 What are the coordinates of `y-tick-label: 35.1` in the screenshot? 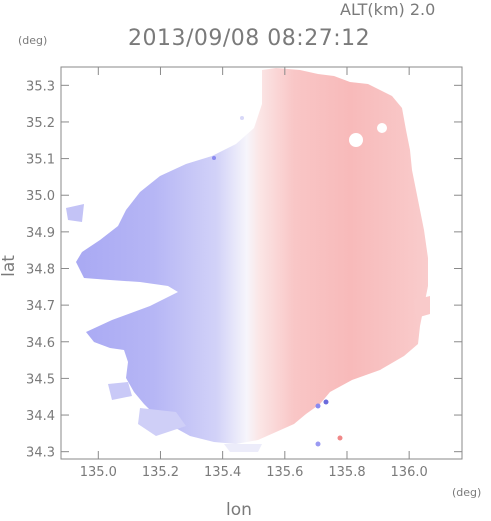 It's located at (40, 160).